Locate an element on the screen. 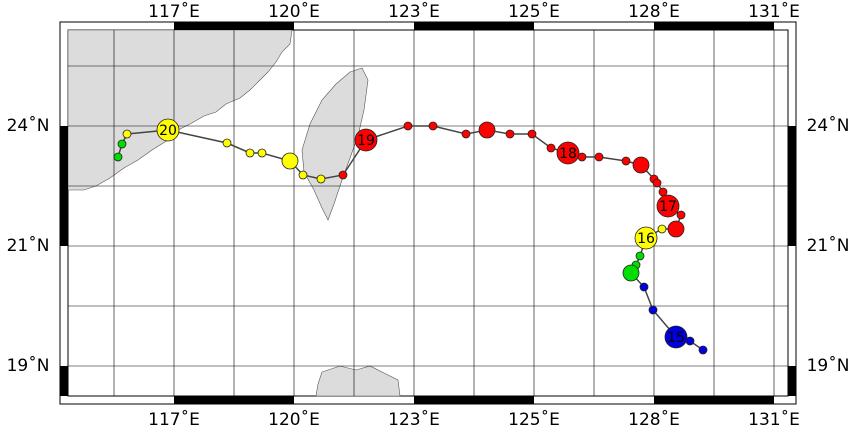 This screenshot has width=856, height=436. luzon is located at coordinates (358, 381).